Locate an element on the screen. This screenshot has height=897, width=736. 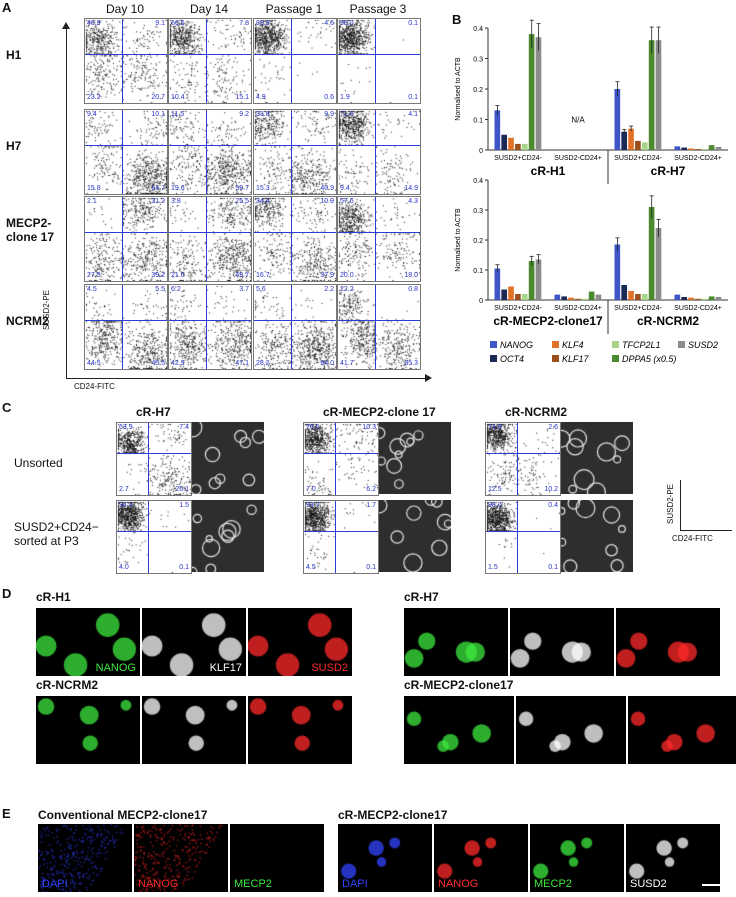
quadrant-upper-right-percent: 9.1 is located at coordinates (160, 23).